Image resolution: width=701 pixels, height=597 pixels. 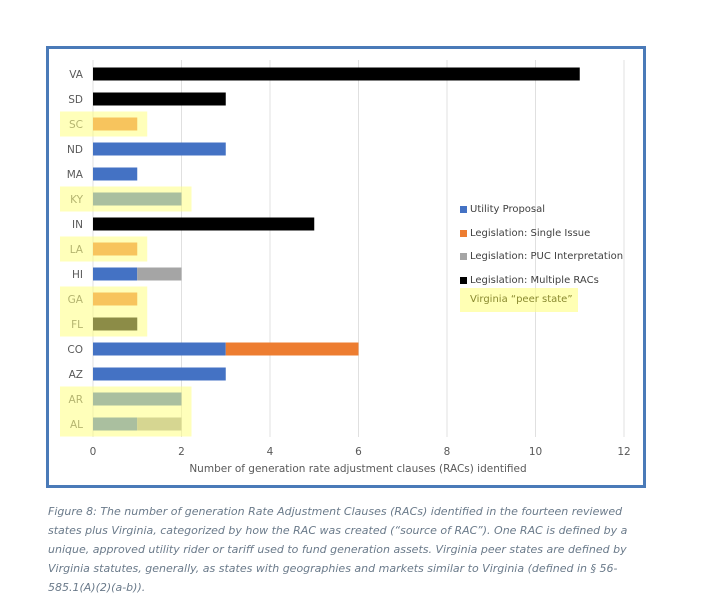 What do you see at coordinates (115, 174) in the screenshot?
I see `bar-MA-utility-proposal` at bounding box center [115, 174].